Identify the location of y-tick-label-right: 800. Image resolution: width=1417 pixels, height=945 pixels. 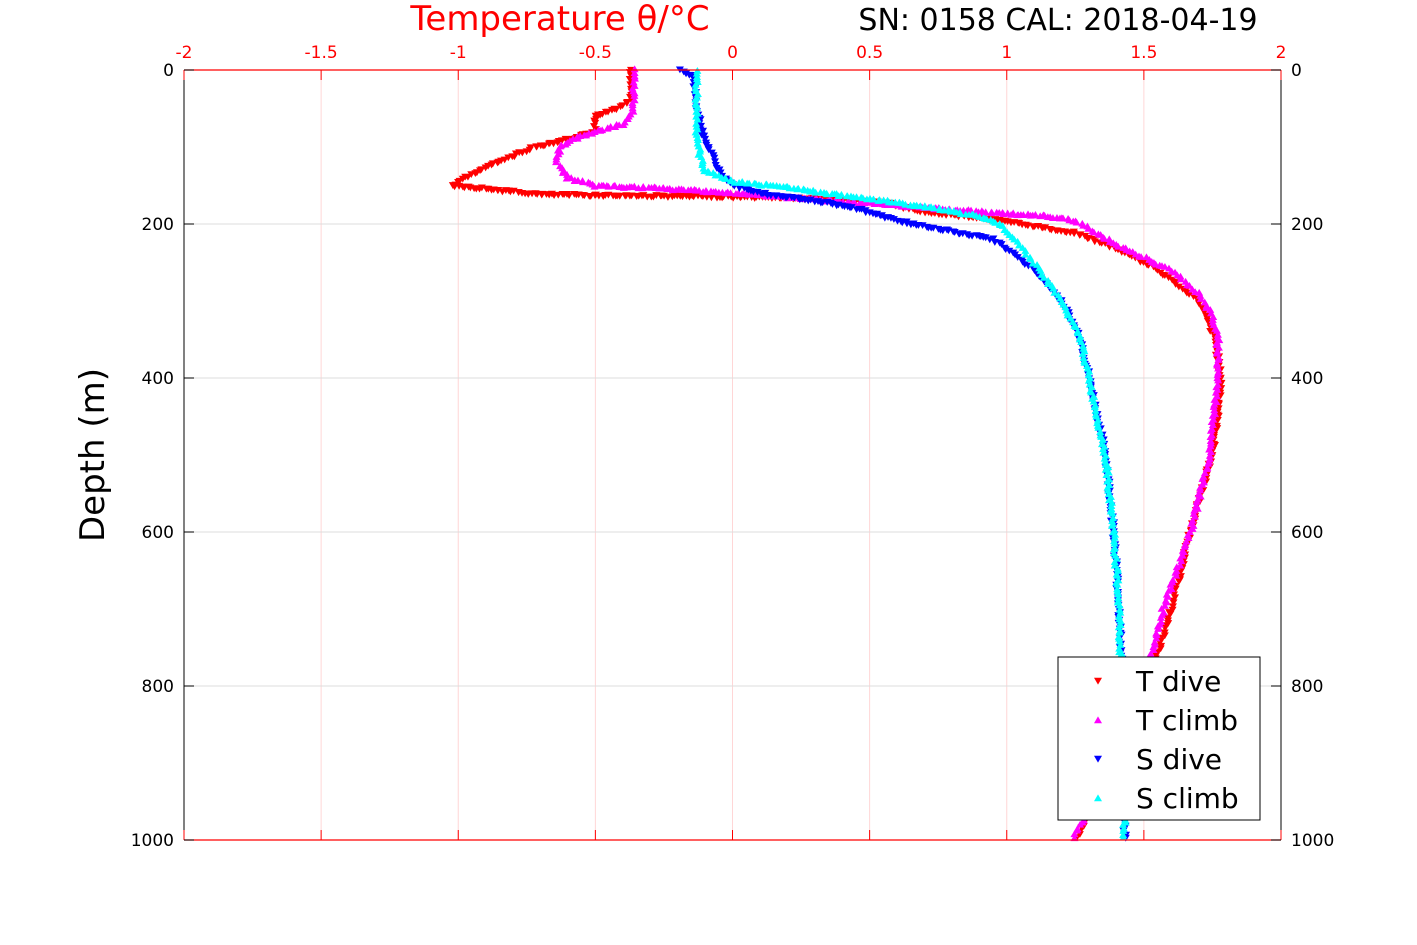
(1307, 687).